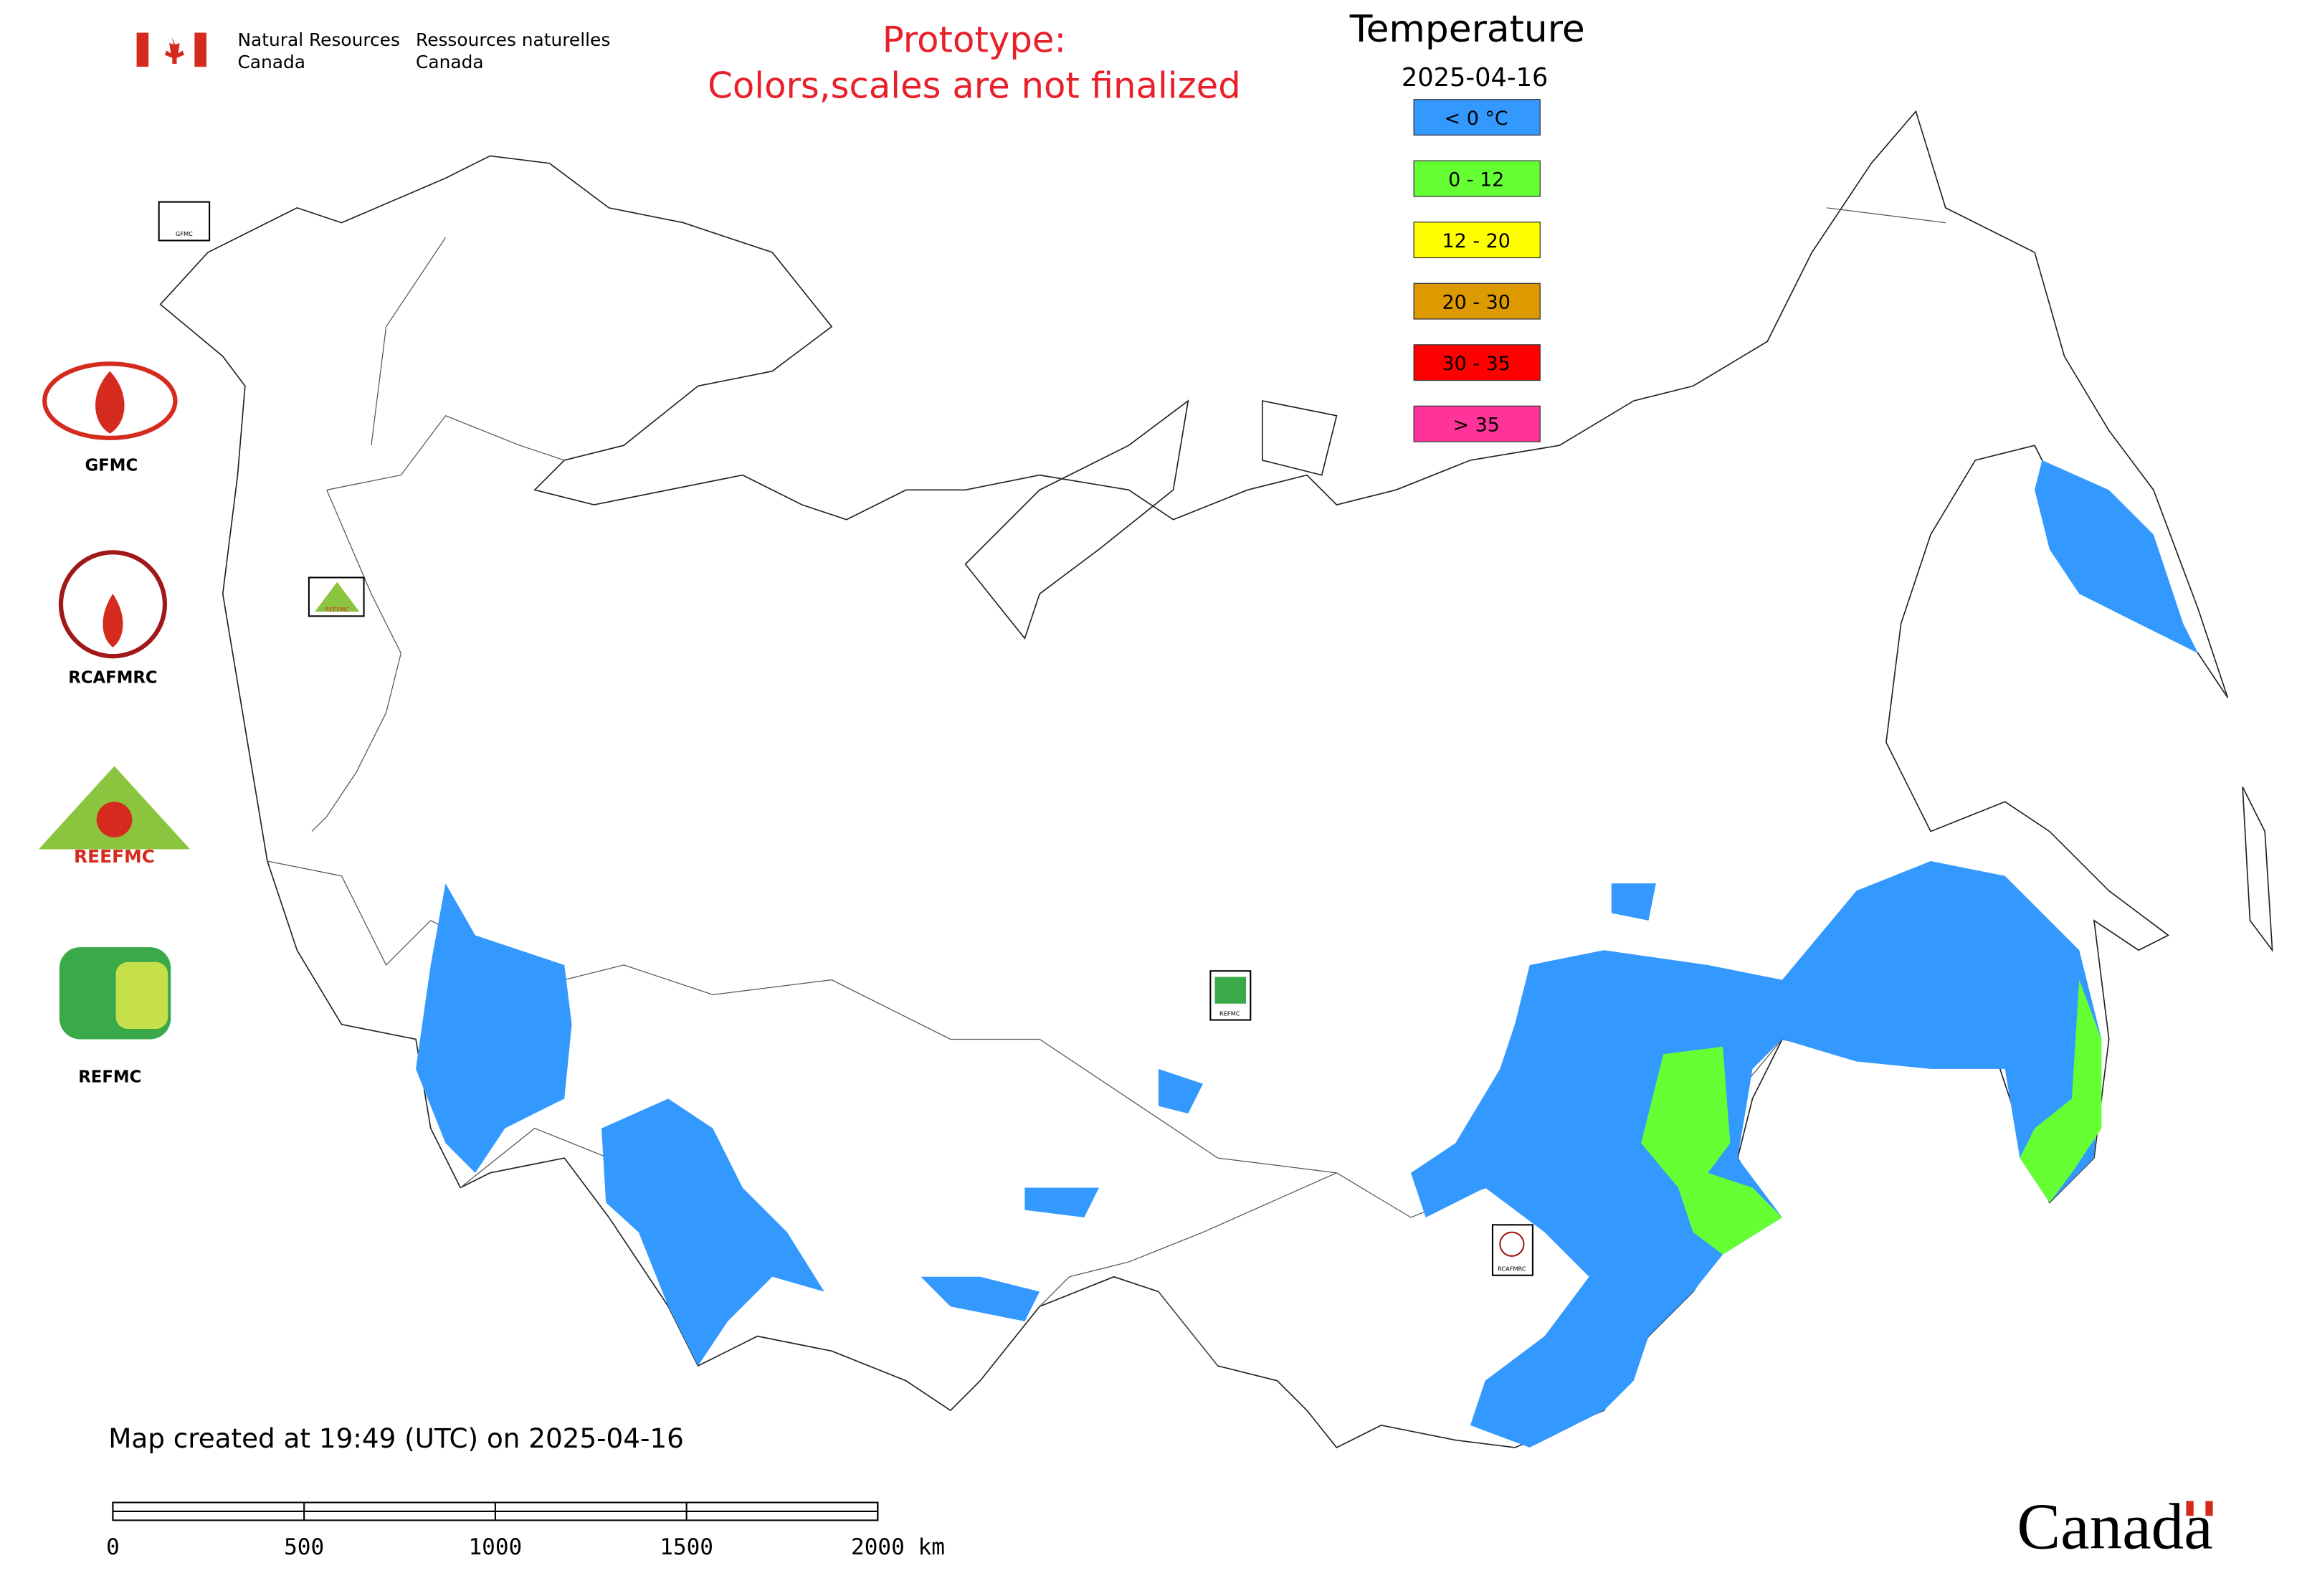 The image size is (2302, 1596). What do you see at coordinates (1512, 1269) in the screenshot?
I see `marker-label: RCAFMRC` at bounding box center [1512, 1269].